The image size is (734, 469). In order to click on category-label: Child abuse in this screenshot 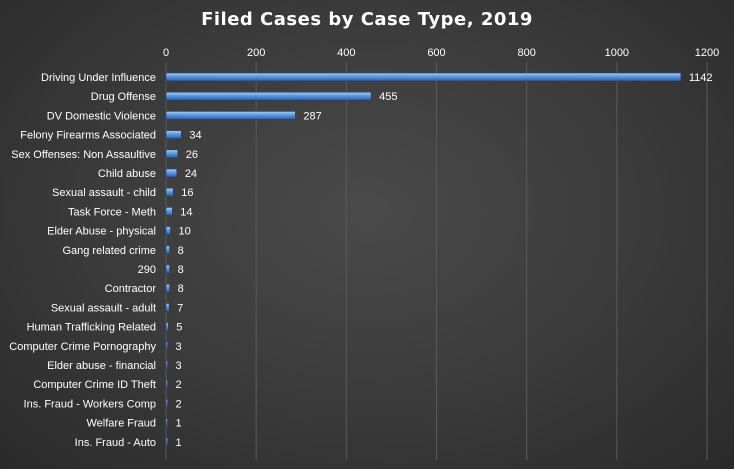, I will do `click(127, 174)`.